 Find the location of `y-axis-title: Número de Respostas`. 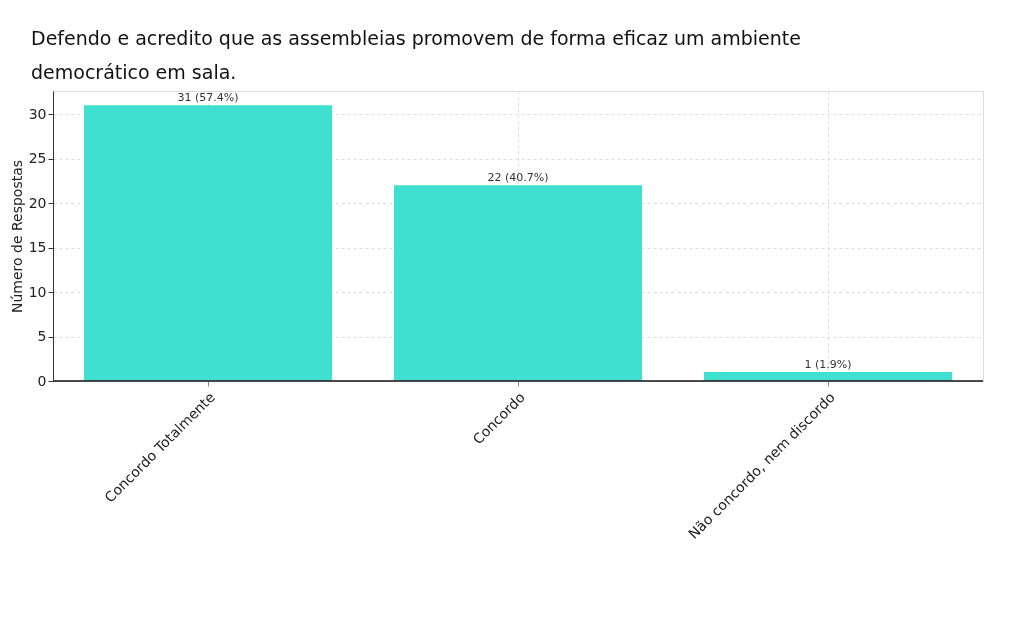

y-axis-title: Número de Respostas is located at coordinates (16, 236).